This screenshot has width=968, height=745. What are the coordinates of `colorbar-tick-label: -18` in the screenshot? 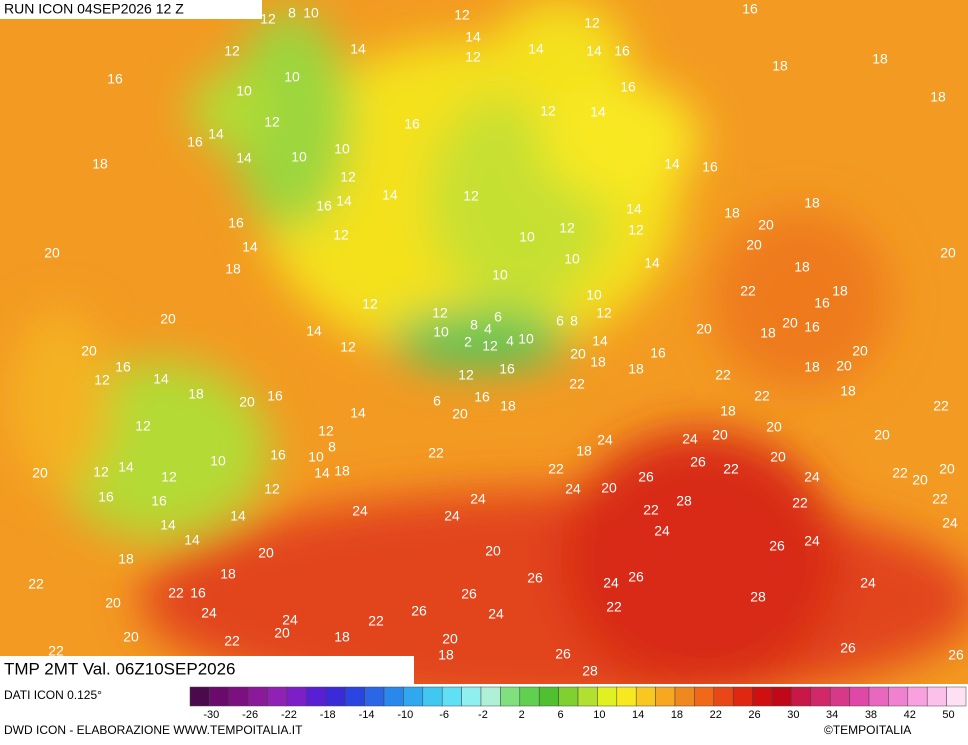 It's located at (328, 715).